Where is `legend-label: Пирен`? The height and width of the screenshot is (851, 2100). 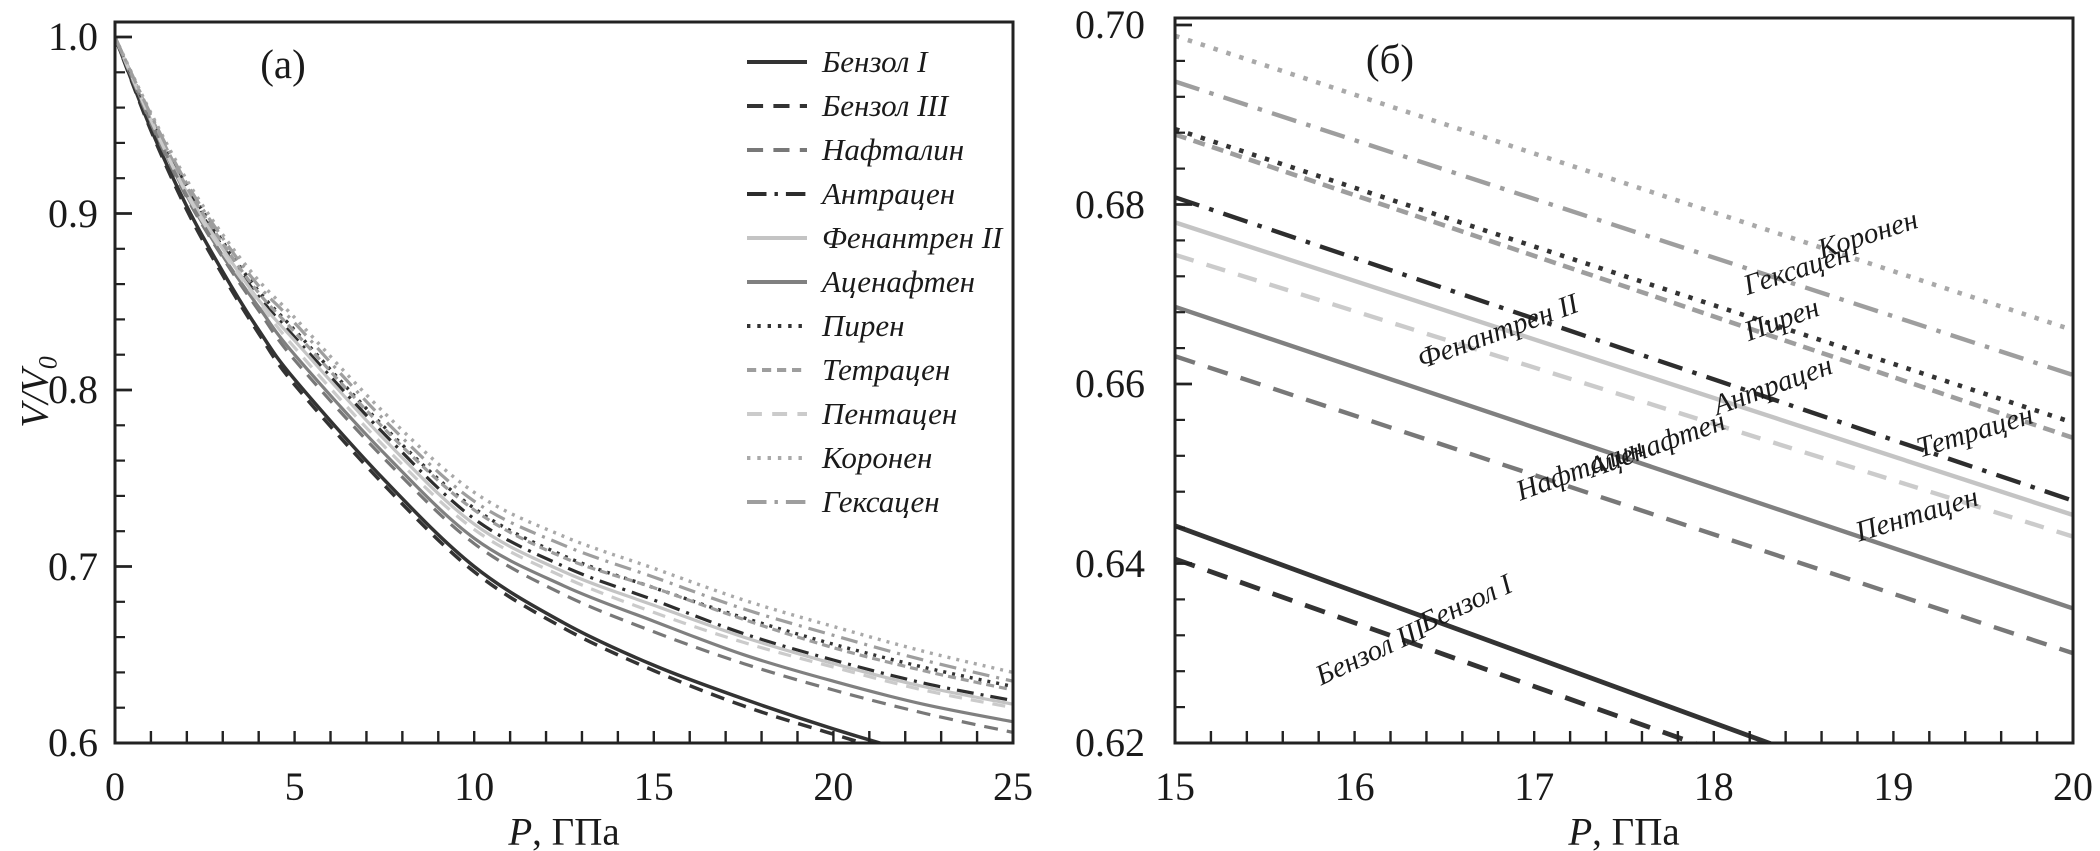
legend-label: Пирен is located at coordinates (863, 325).